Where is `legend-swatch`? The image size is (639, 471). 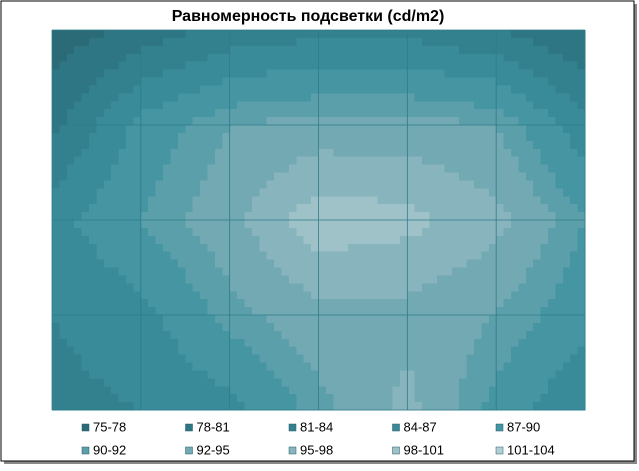 legend-swatch is located at coordinates (85, 450).